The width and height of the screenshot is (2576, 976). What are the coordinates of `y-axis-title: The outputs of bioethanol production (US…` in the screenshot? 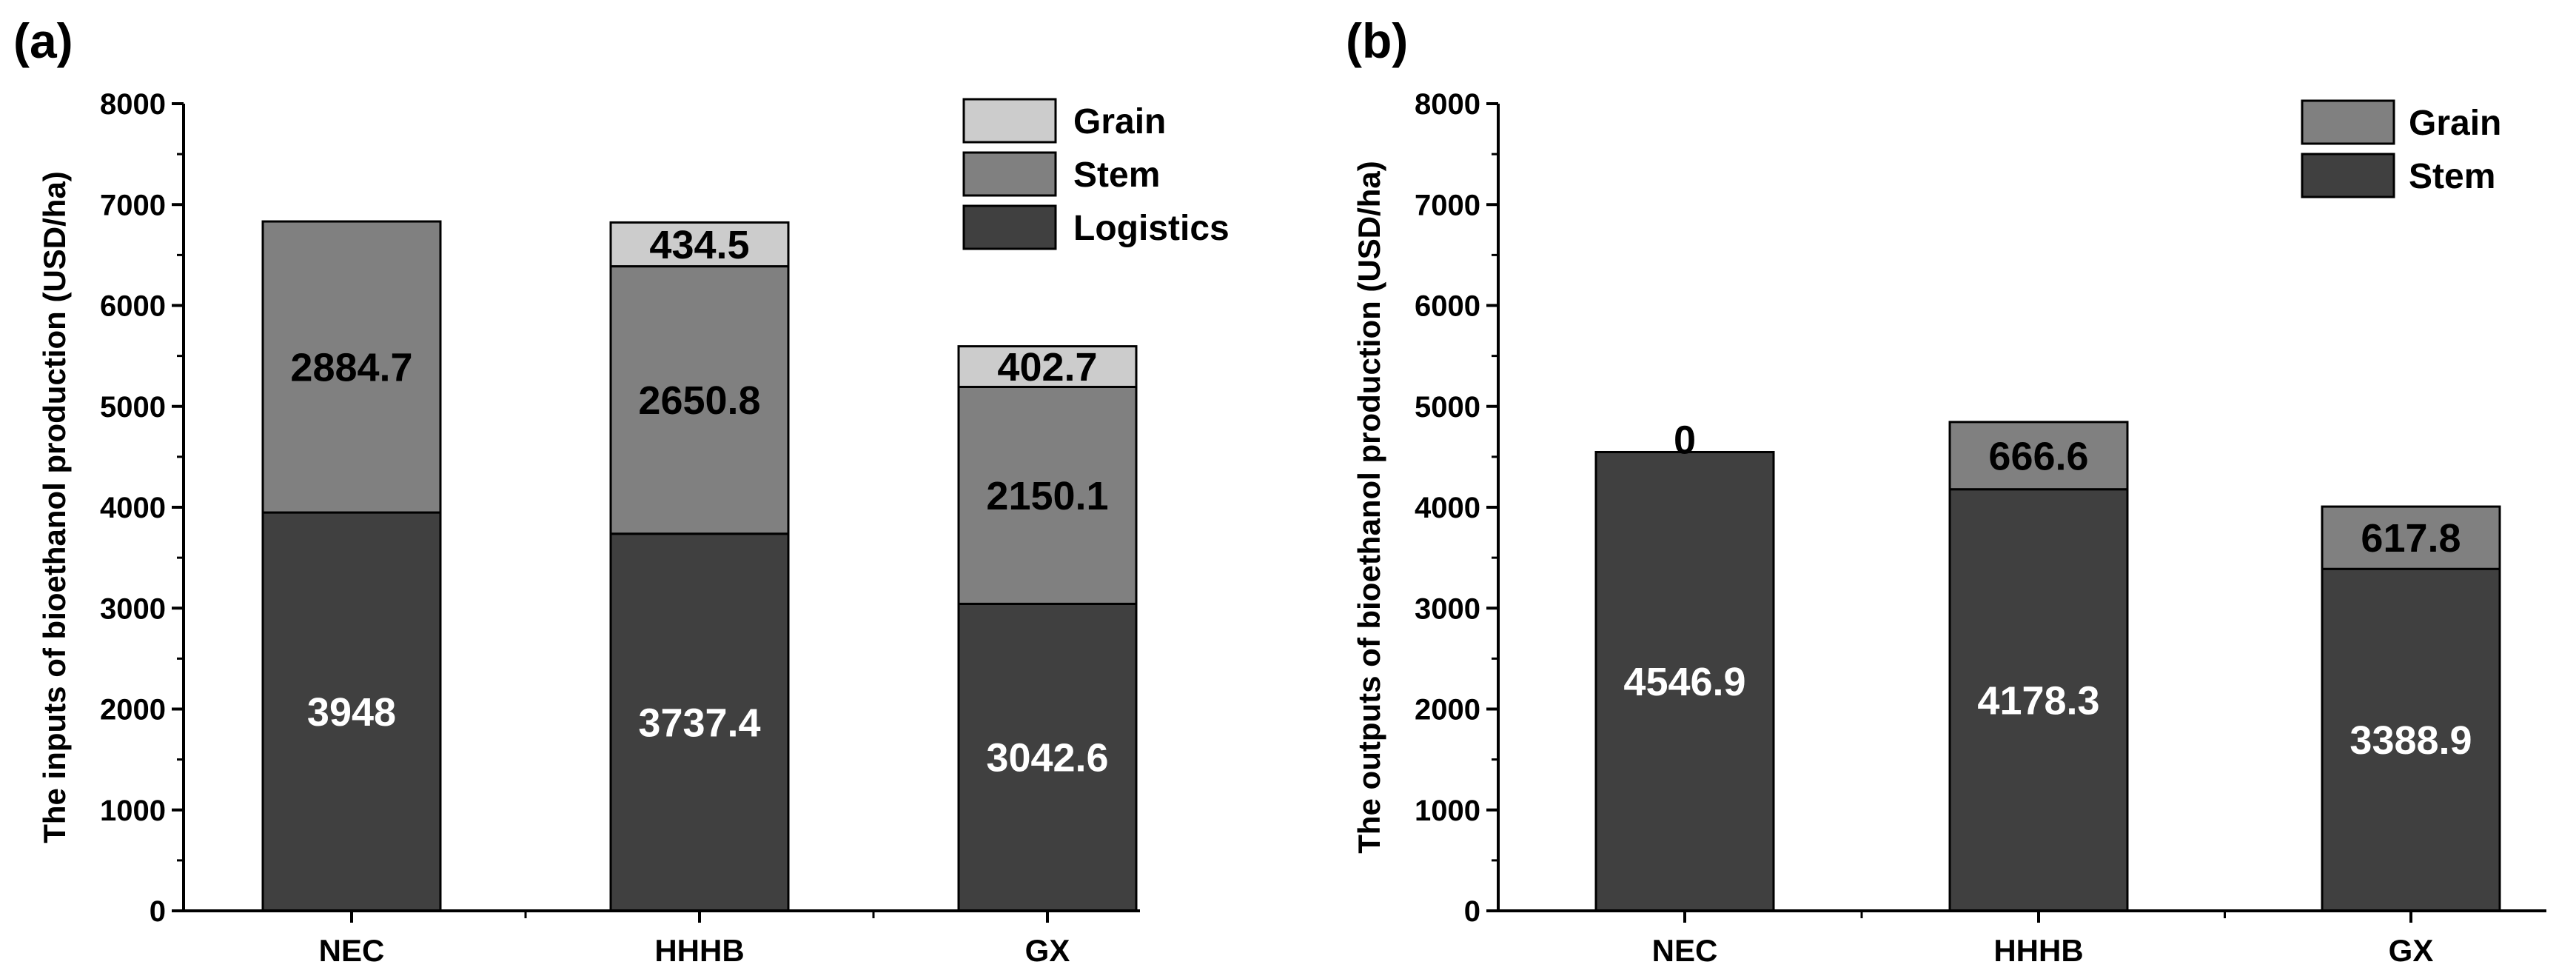 It's located at (1369, 508).